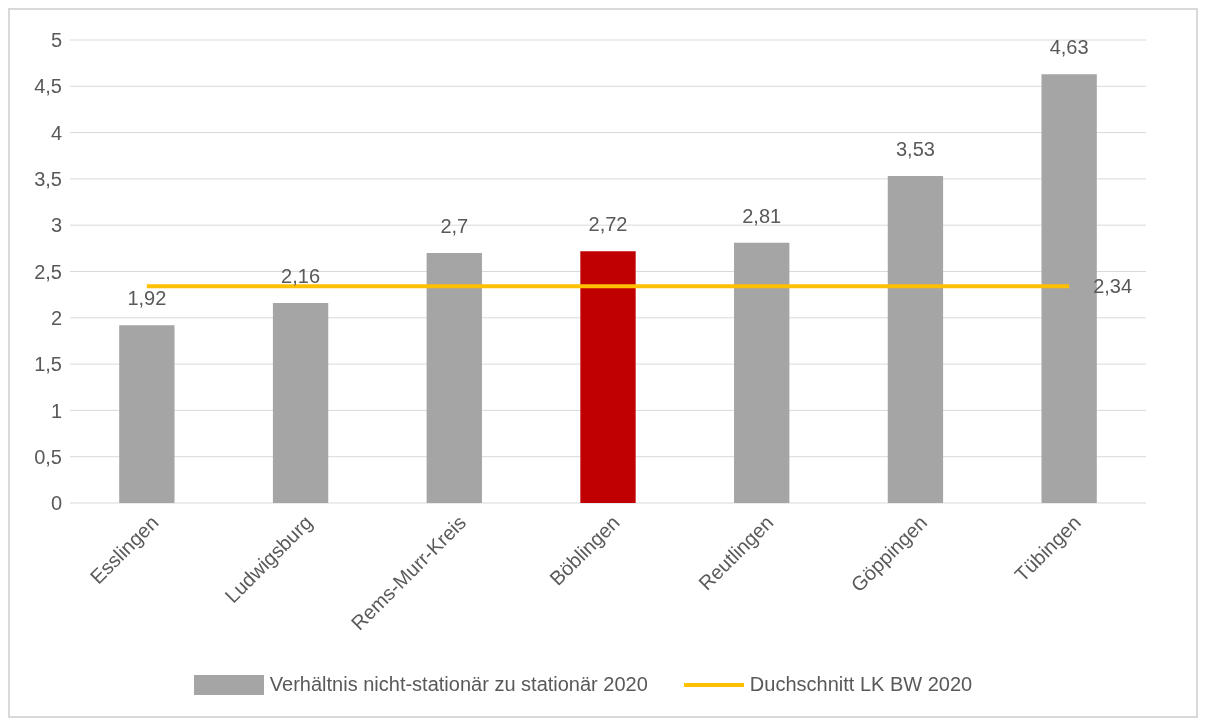  What do you see at coordinates (48, 456) in the screenshot?
I see `y-tick-label: 0,5` at bounding box center [48, 456].